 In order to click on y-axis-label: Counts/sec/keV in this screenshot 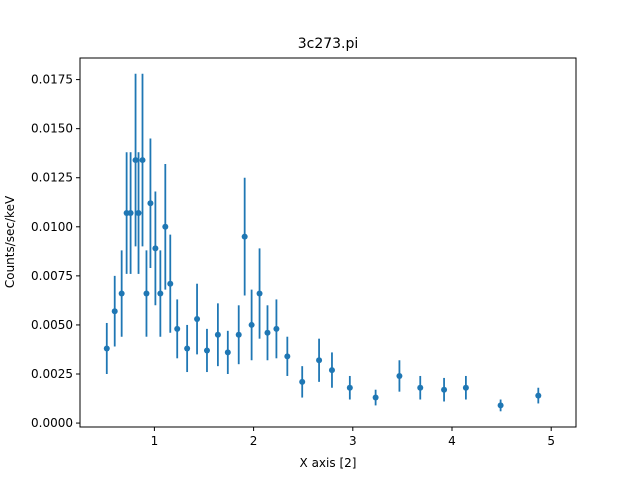, I will do `click(10, 241)`.